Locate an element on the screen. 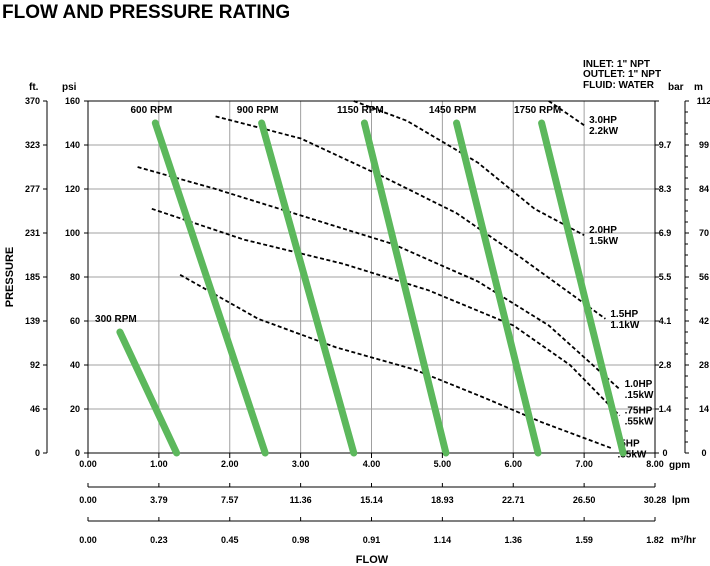  lpm-tick-label: 11.36 is located at coordinates (301, 500).